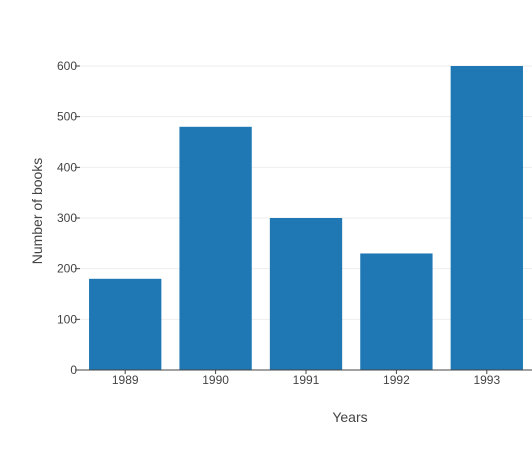 This screenshot has height=449, width=532. I want to click on x-axis-title: Years, so click(349, 417).